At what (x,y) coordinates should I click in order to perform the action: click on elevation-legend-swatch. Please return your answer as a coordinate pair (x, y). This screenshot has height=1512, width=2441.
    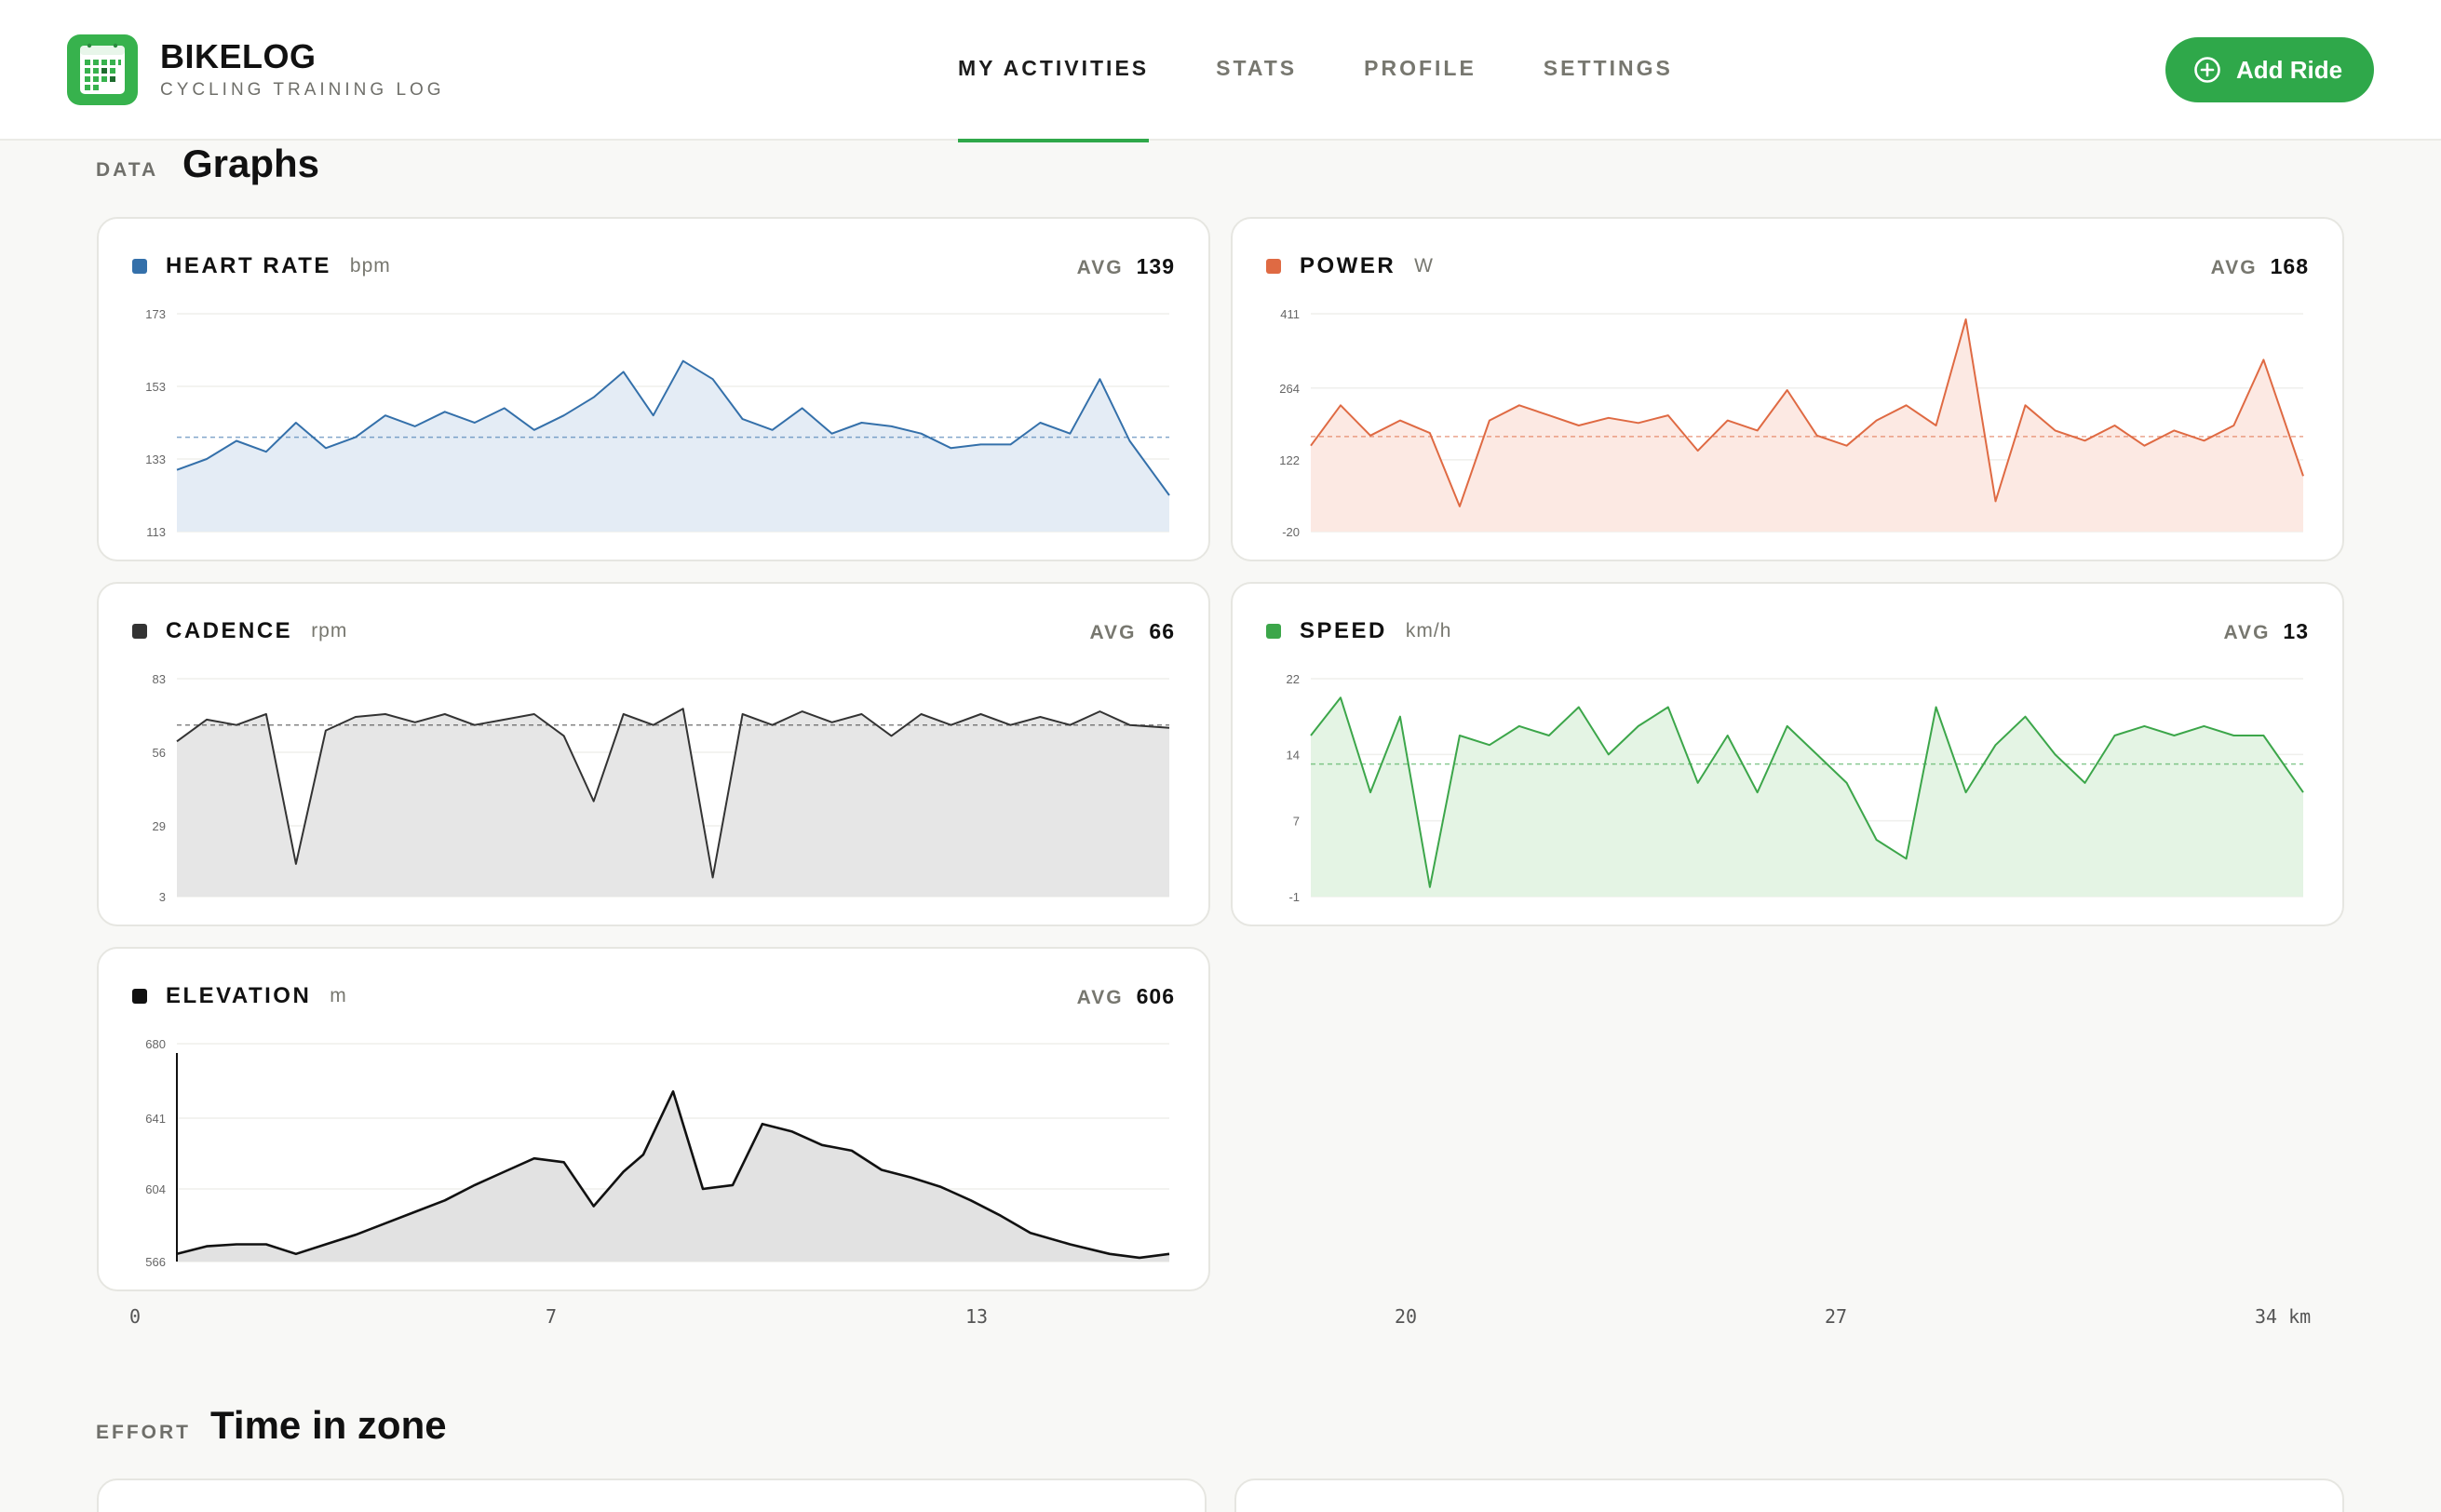
    Looking at the image, I should click on (139, 997).